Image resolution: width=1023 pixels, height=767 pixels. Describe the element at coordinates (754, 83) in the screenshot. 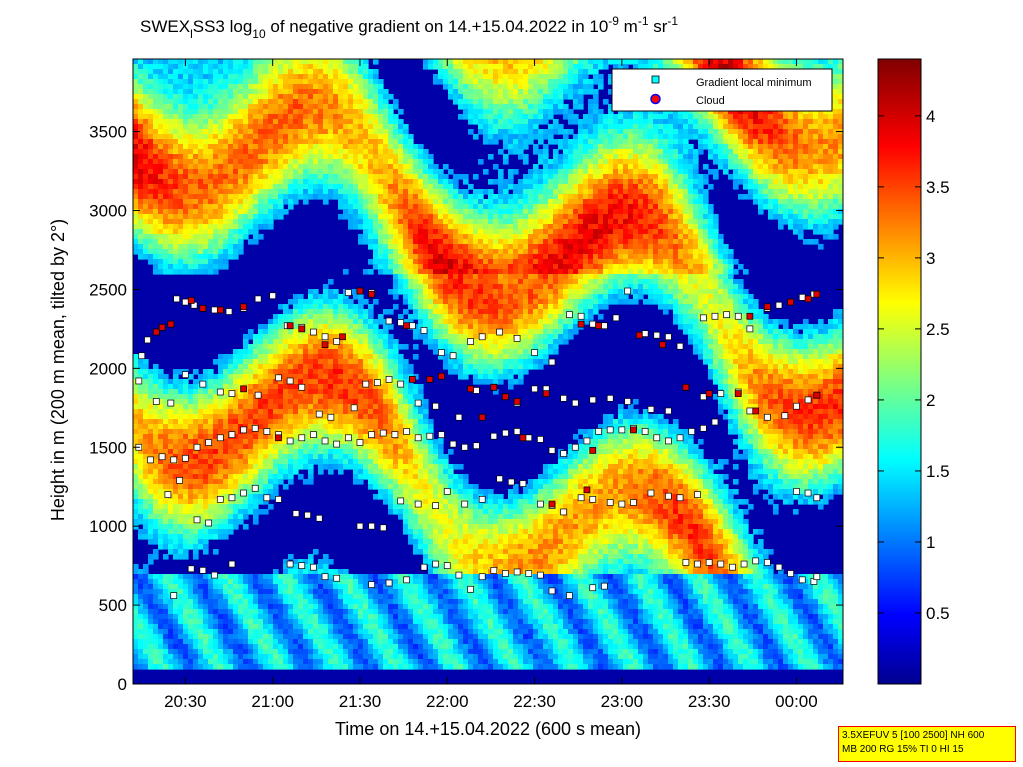

I see `legend-label-minimum: Gradient local minimum` at that location.